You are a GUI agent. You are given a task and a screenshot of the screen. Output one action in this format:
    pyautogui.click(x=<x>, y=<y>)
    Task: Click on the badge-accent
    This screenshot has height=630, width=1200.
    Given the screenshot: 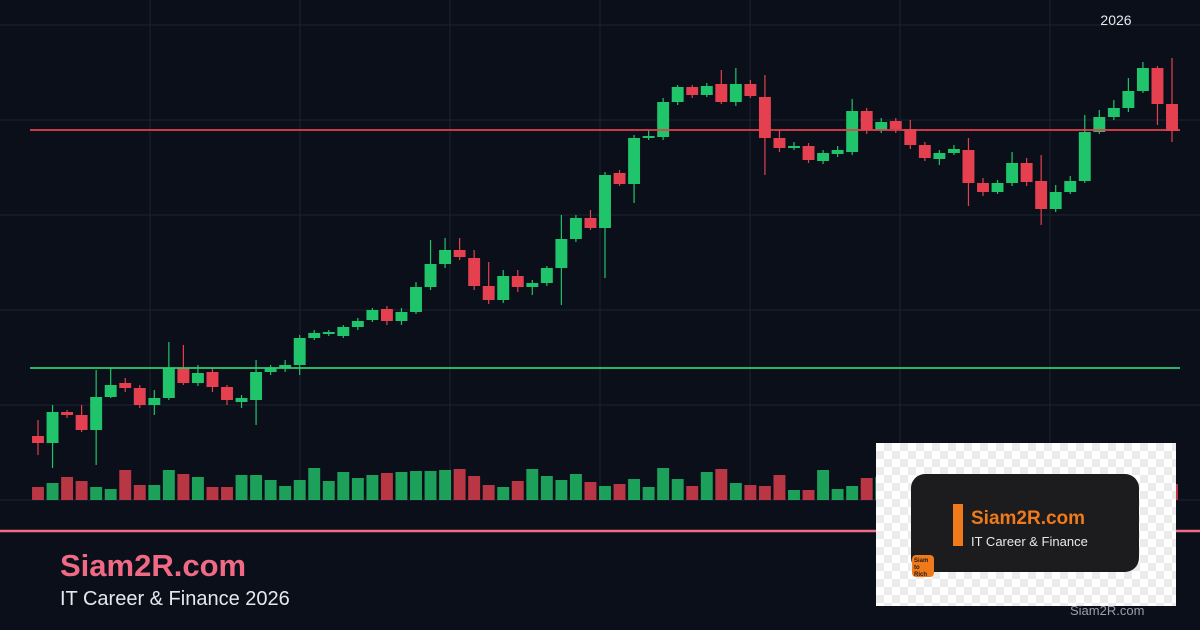 What is the action you would take?
    pyautogui.click(x=958, y=525)
    